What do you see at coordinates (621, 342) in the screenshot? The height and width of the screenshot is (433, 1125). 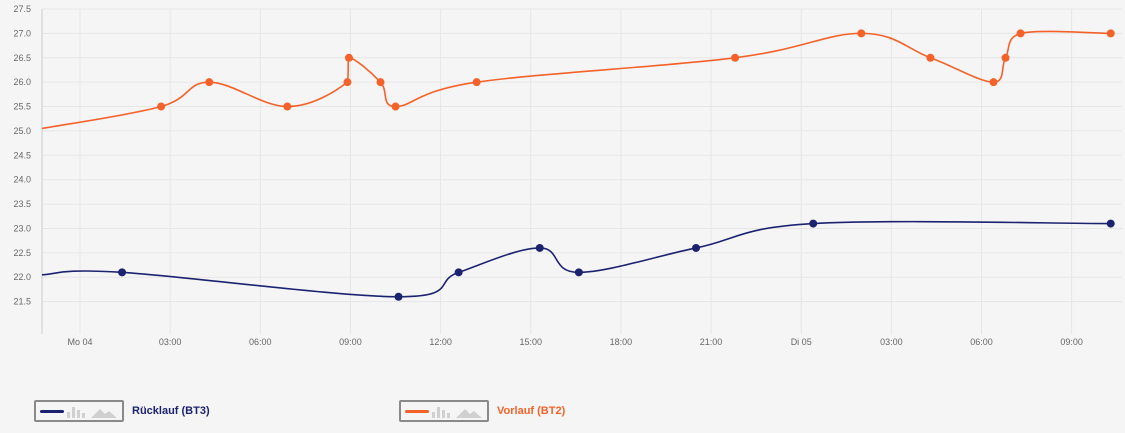 I see `x-tick-label: 18:00` at bounding box center [621, 342].